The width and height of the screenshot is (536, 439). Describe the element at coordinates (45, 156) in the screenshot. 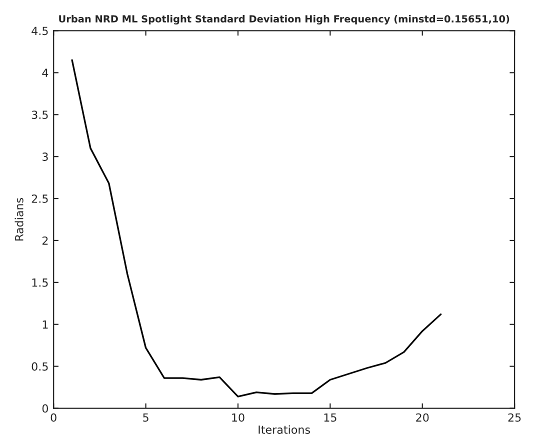

I see `y-tick-label: 3` at that location.